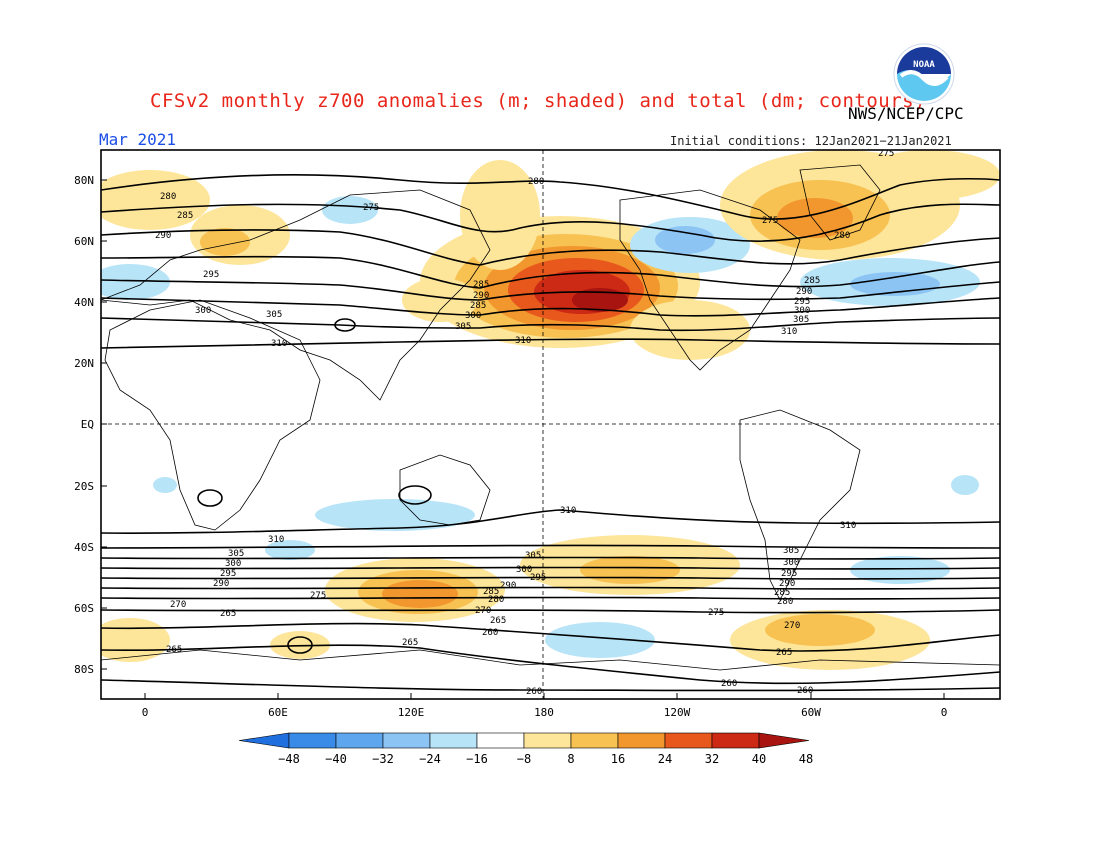 This screenshot has height=850, width=1100. I want to click on color-bar-label: 48, so click(806, 759).